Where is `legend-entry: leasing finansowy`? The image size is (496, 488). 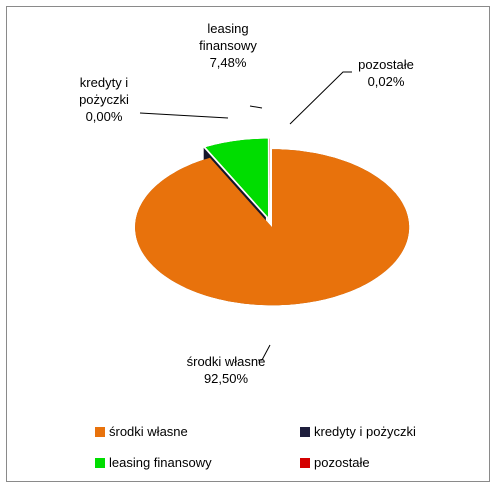 legend-entry: leasing finansowy is located at coordinates (153, 463).